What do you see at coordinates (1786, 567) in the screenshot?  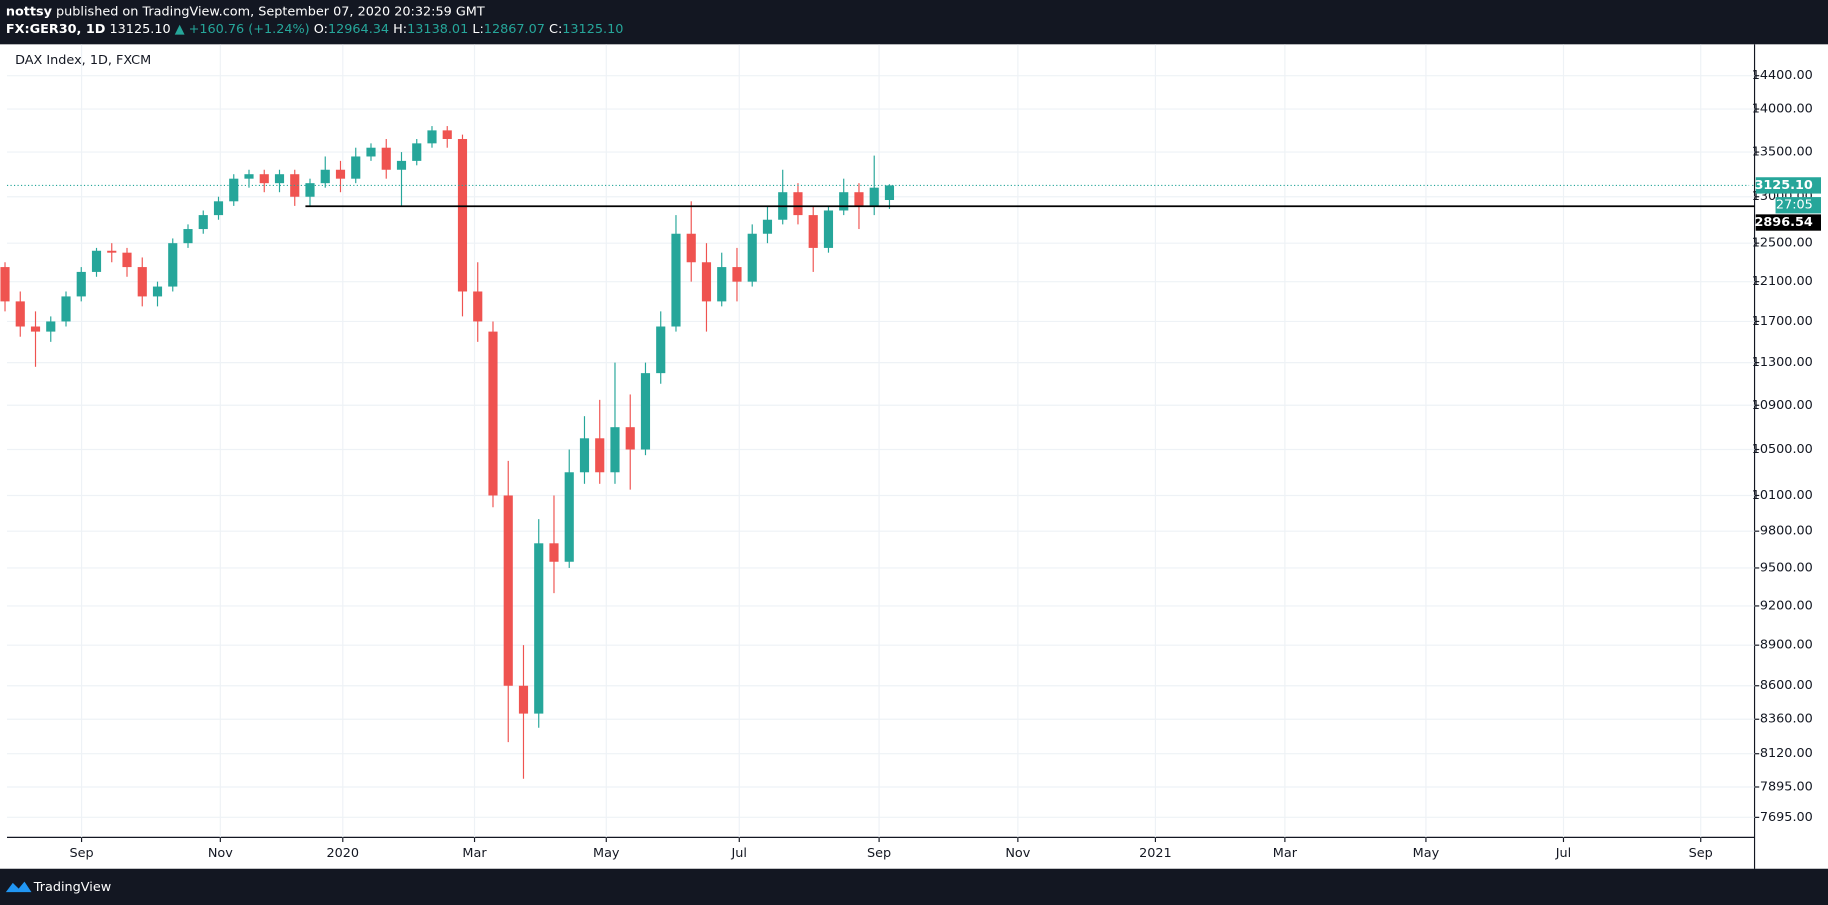 I see `y-tick-label: 9500.00` at bounding box center [1786, 567].